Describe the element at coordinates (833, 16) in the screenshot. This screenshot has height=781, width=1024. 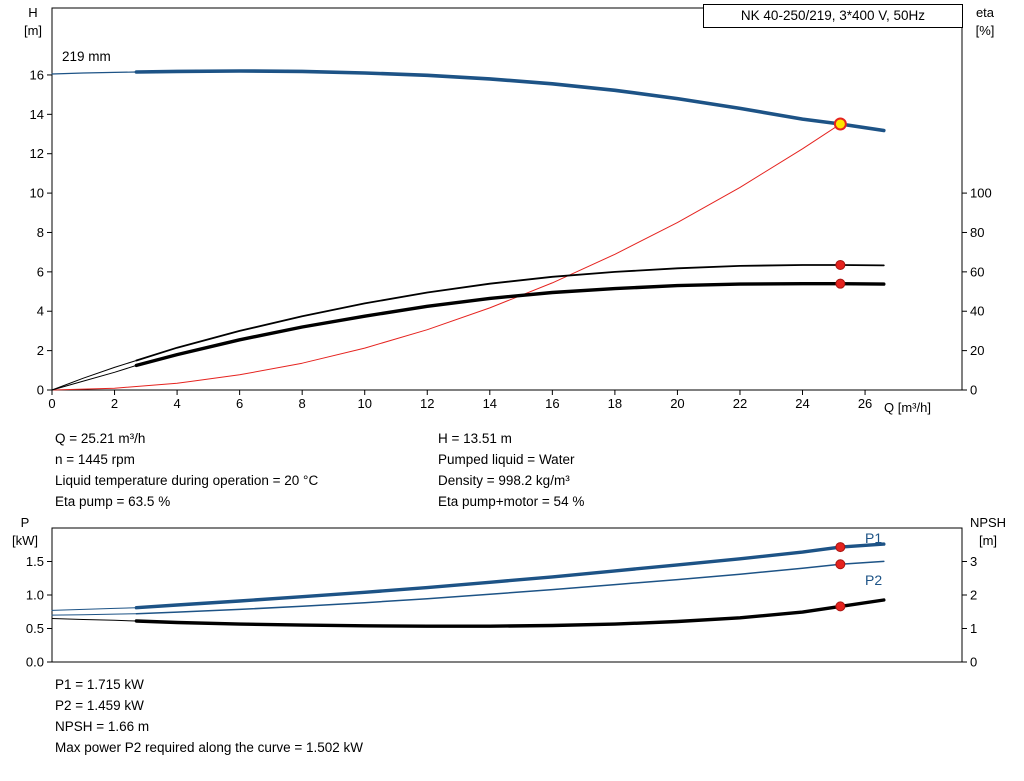
I see `pump-model-box: NK 40-250/219, 3*400 V, 50Hz` at that location.